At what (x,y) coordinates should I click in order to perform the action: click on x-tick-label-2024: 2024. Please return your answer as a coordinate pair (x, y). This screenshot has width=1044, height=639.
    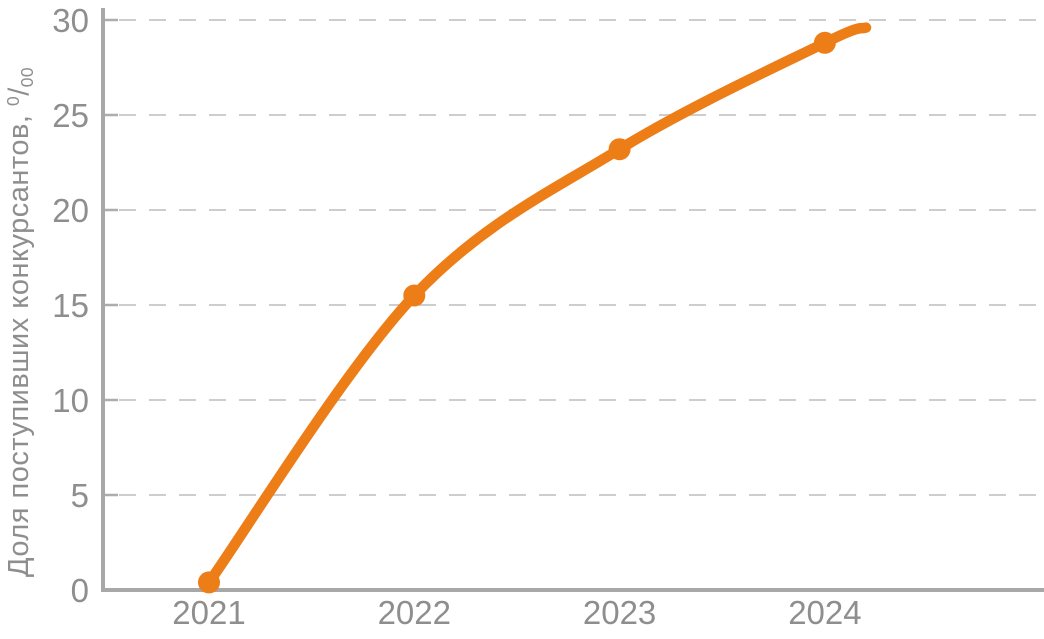
    Looking at the image, I should click on (824, 612).